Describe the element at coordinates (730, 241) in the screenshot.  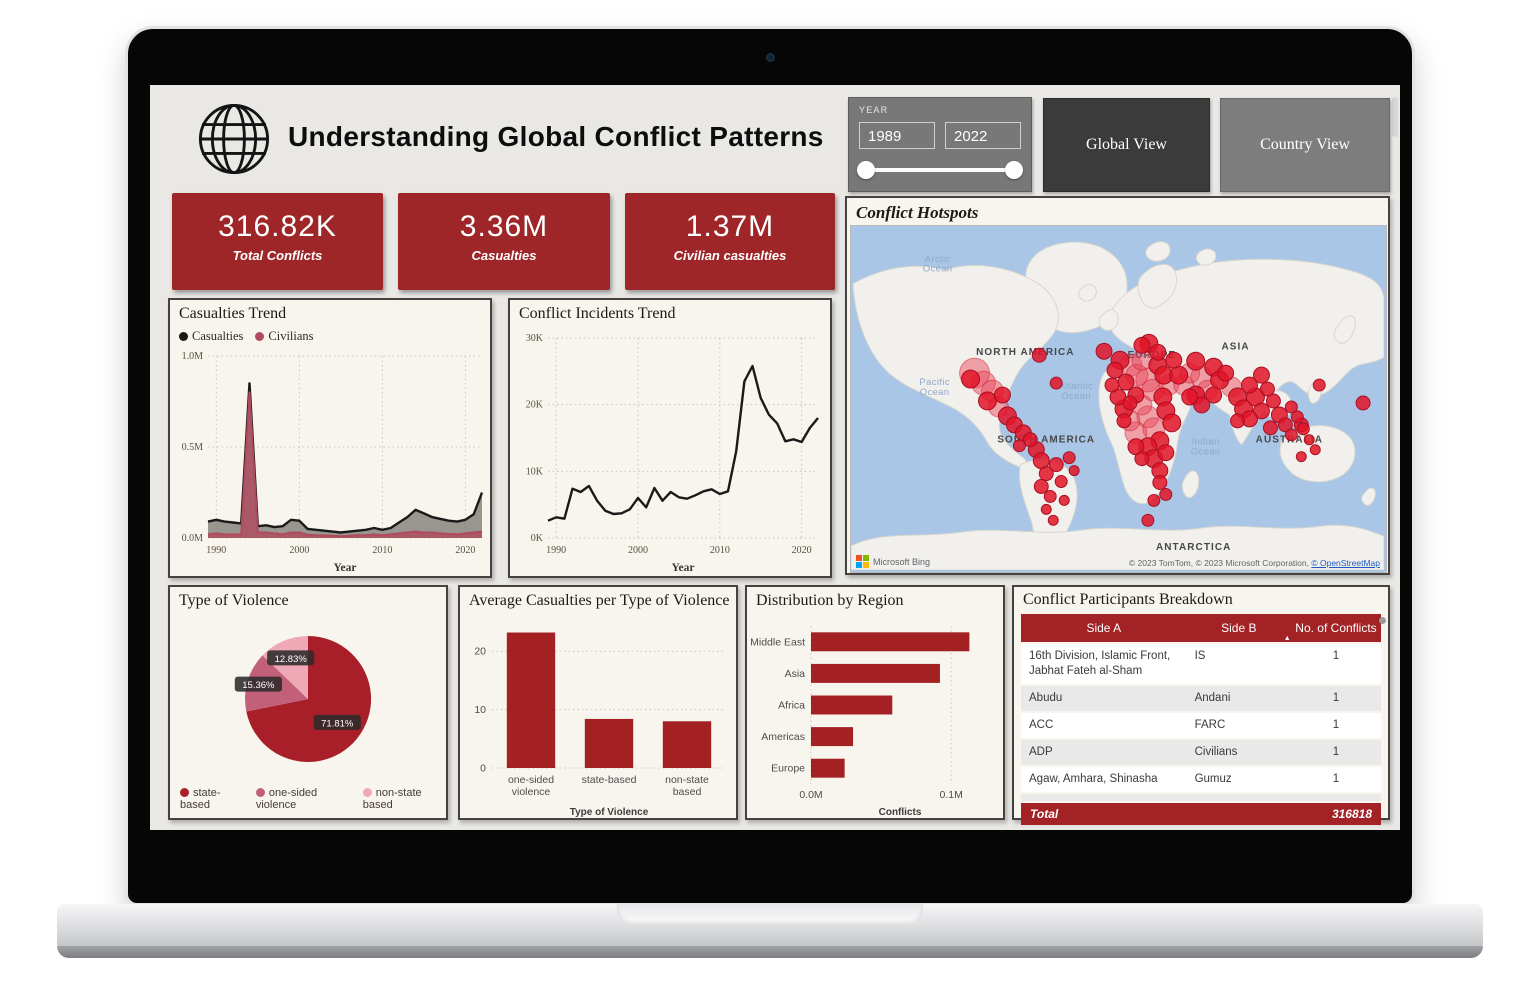
I see `kpi-civilian-casualties: 1.37M Civilian casualties` at that location.